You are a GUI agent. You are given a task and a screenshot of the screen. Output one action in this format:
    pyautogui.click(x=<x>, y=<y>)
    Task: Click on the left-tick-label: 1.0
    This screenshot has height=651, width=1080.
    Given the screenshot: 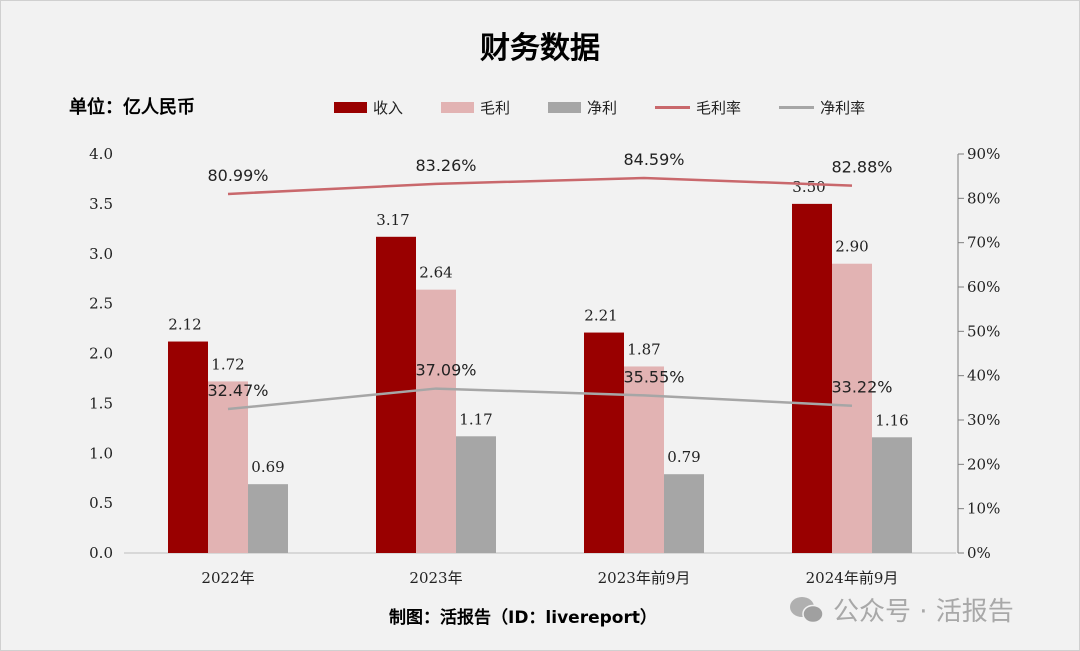 What is the action you would take?
    pyautogui.click(x=101, y=453)
    